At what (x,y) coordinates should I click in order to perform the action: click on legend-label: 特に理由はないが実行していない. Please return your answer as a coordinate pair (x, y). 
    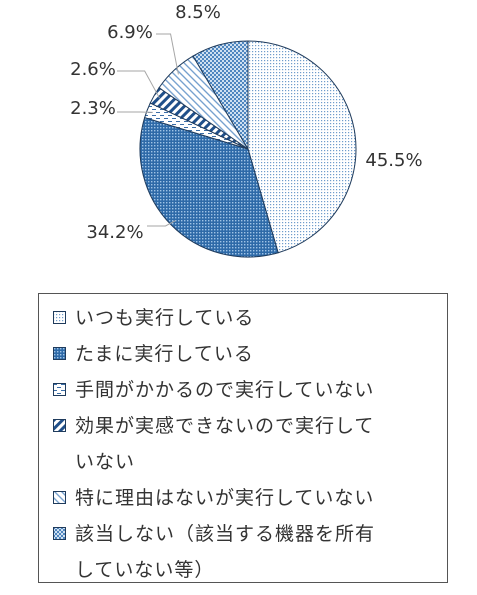
    Looking at the image, I should click on (257, 498).